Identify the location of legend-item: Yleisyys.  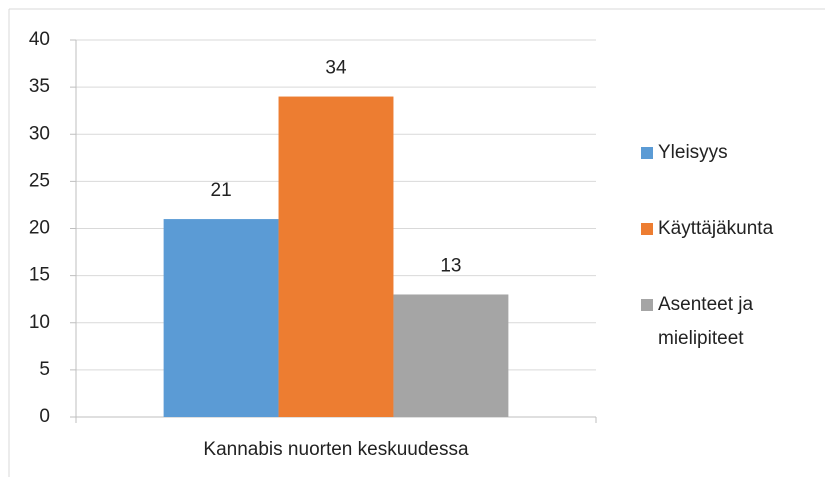
(731, 153).